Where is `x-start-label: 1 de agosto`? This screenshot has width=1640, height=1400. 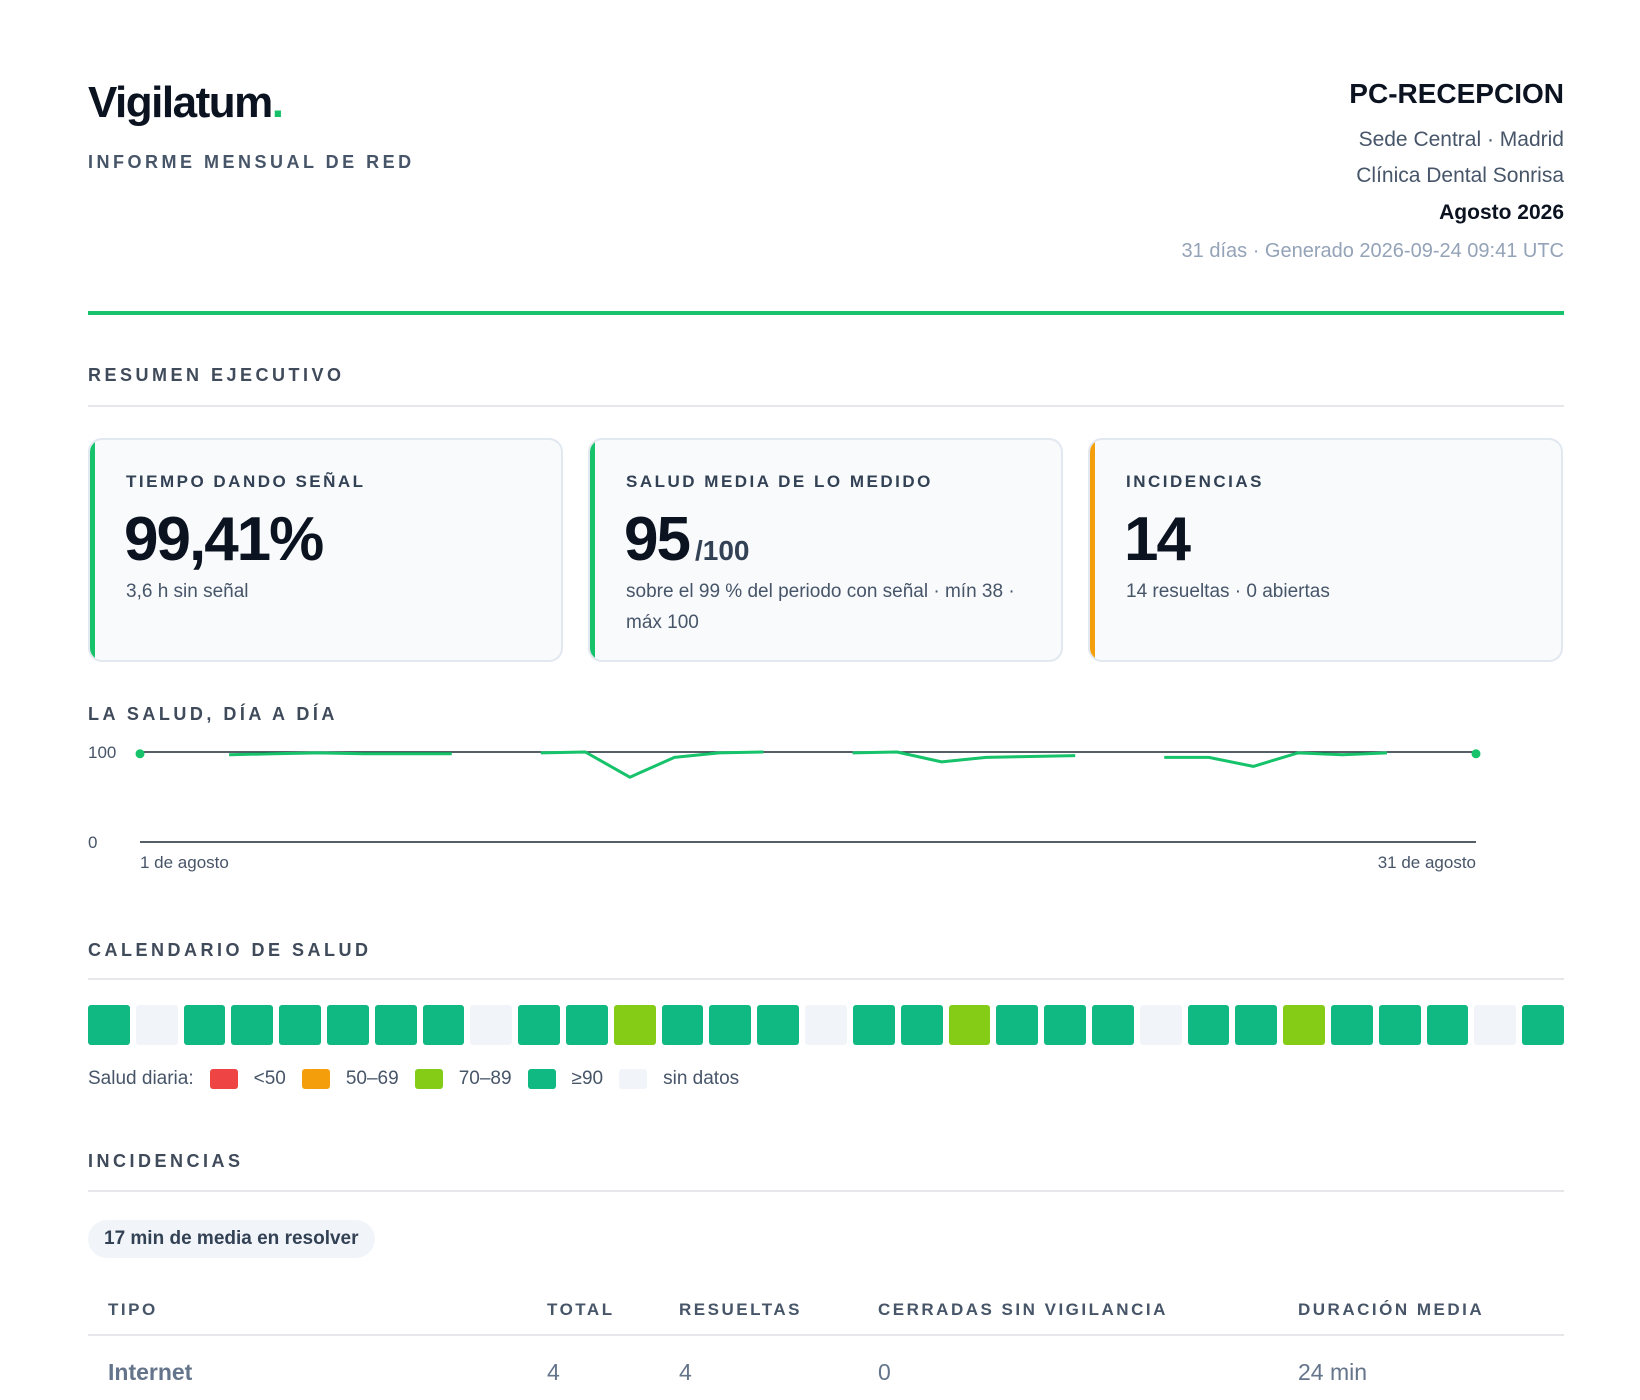 x-start-label: 1 de agosto is located at coordinates (184, 862).